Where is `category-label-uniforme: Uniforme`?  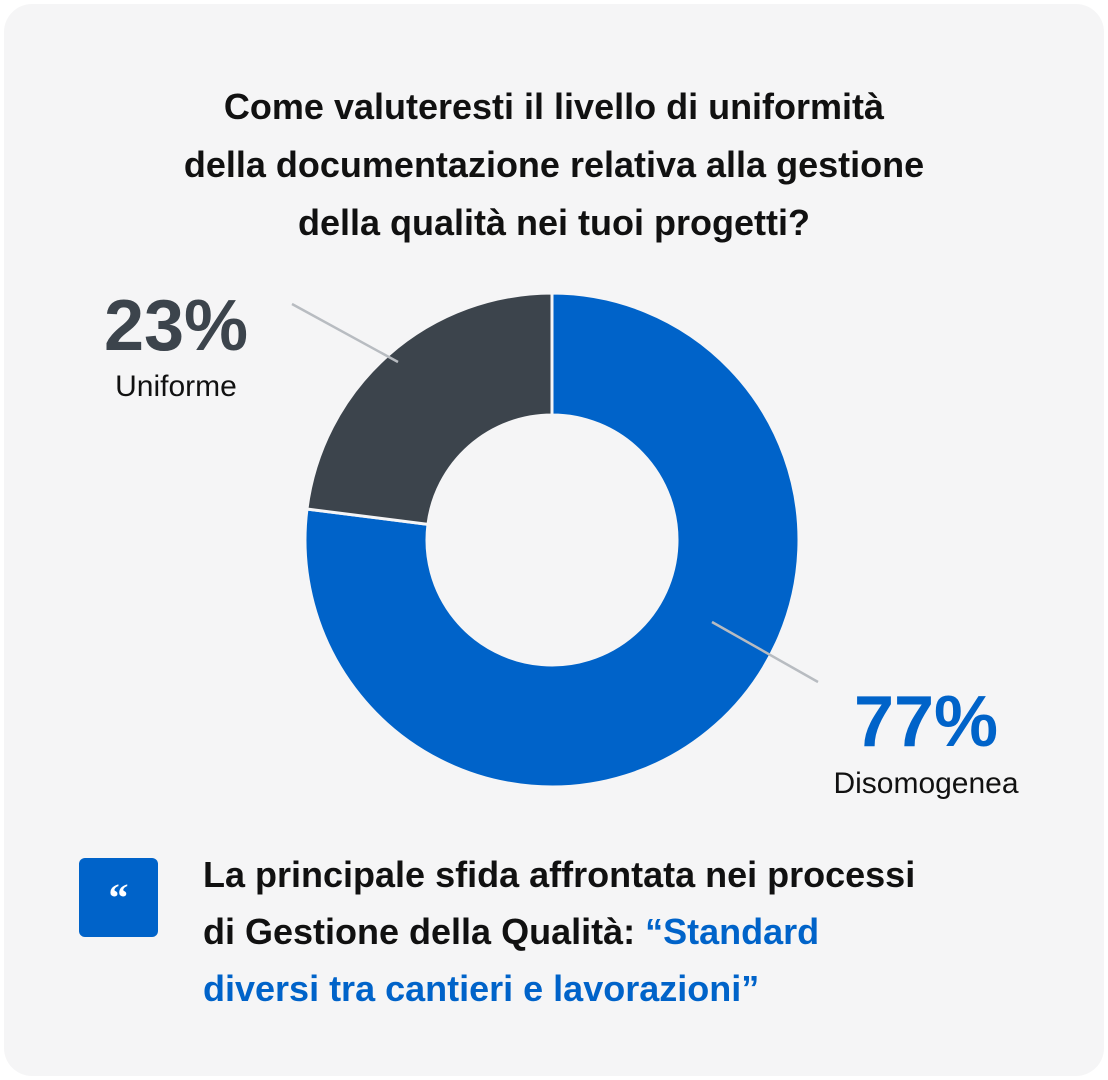 category-label-uniforme: Uniforme is located at coordinates (176, 386).